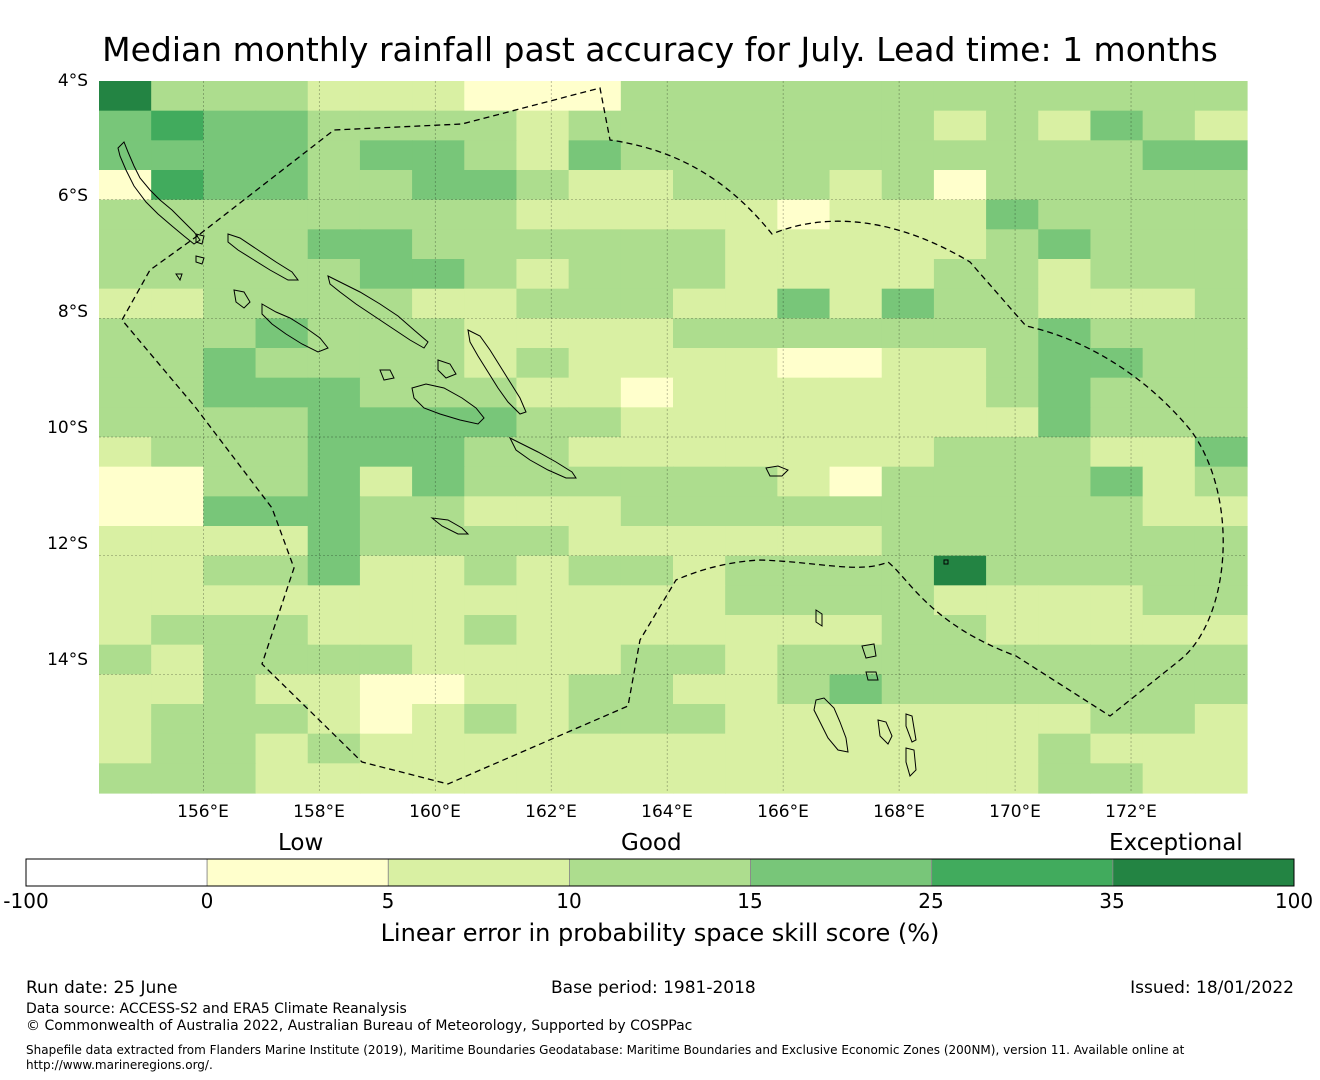  I want to click on vanuatu-coastline, so click(881, 668).